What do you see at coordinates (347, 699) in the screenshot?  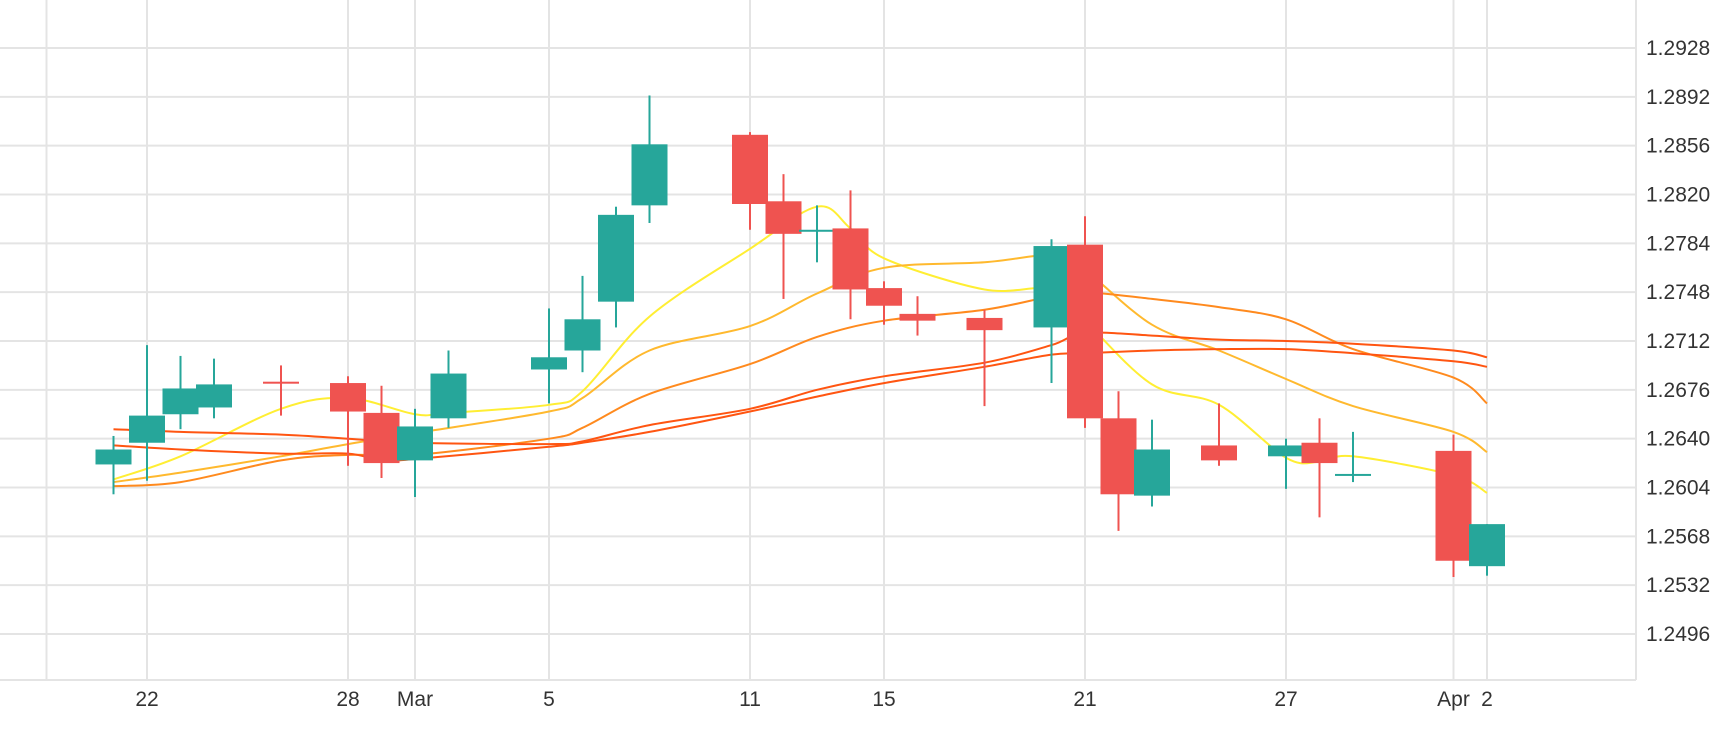 I see `x-tick-label: 28` at bounding box center [347, 699].